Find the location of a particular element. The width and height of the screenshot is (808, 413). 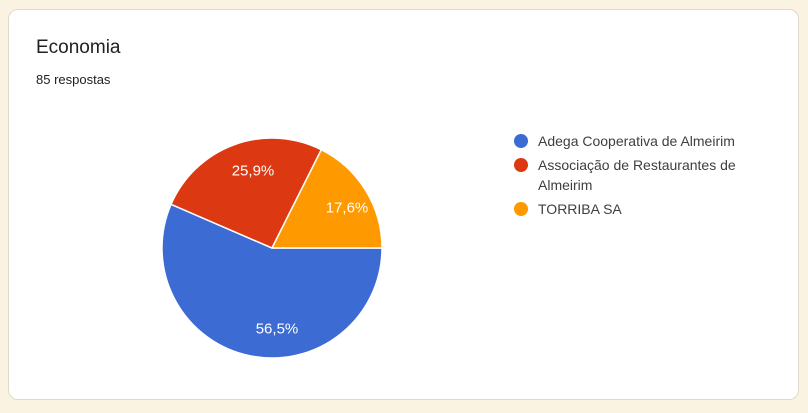

pie-slice-label-2: 17,6% is located at coordinates (347, 208).